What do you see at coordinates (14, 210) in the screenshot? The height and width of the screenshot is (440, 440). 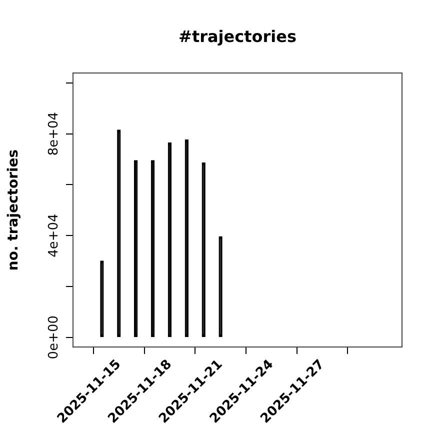 I see `y-axis-title: no. trajectories` at bounding box center [14, 210].